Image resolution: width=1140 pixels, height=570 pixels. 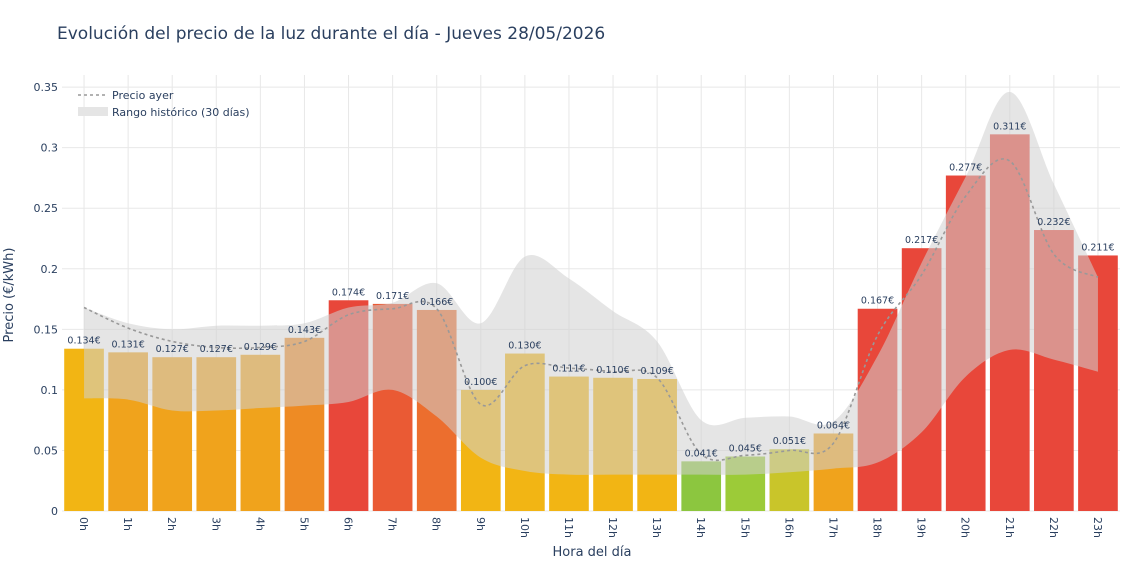 I want to click on x-tick-label-19h: 19h, so click(x=921, y=527).